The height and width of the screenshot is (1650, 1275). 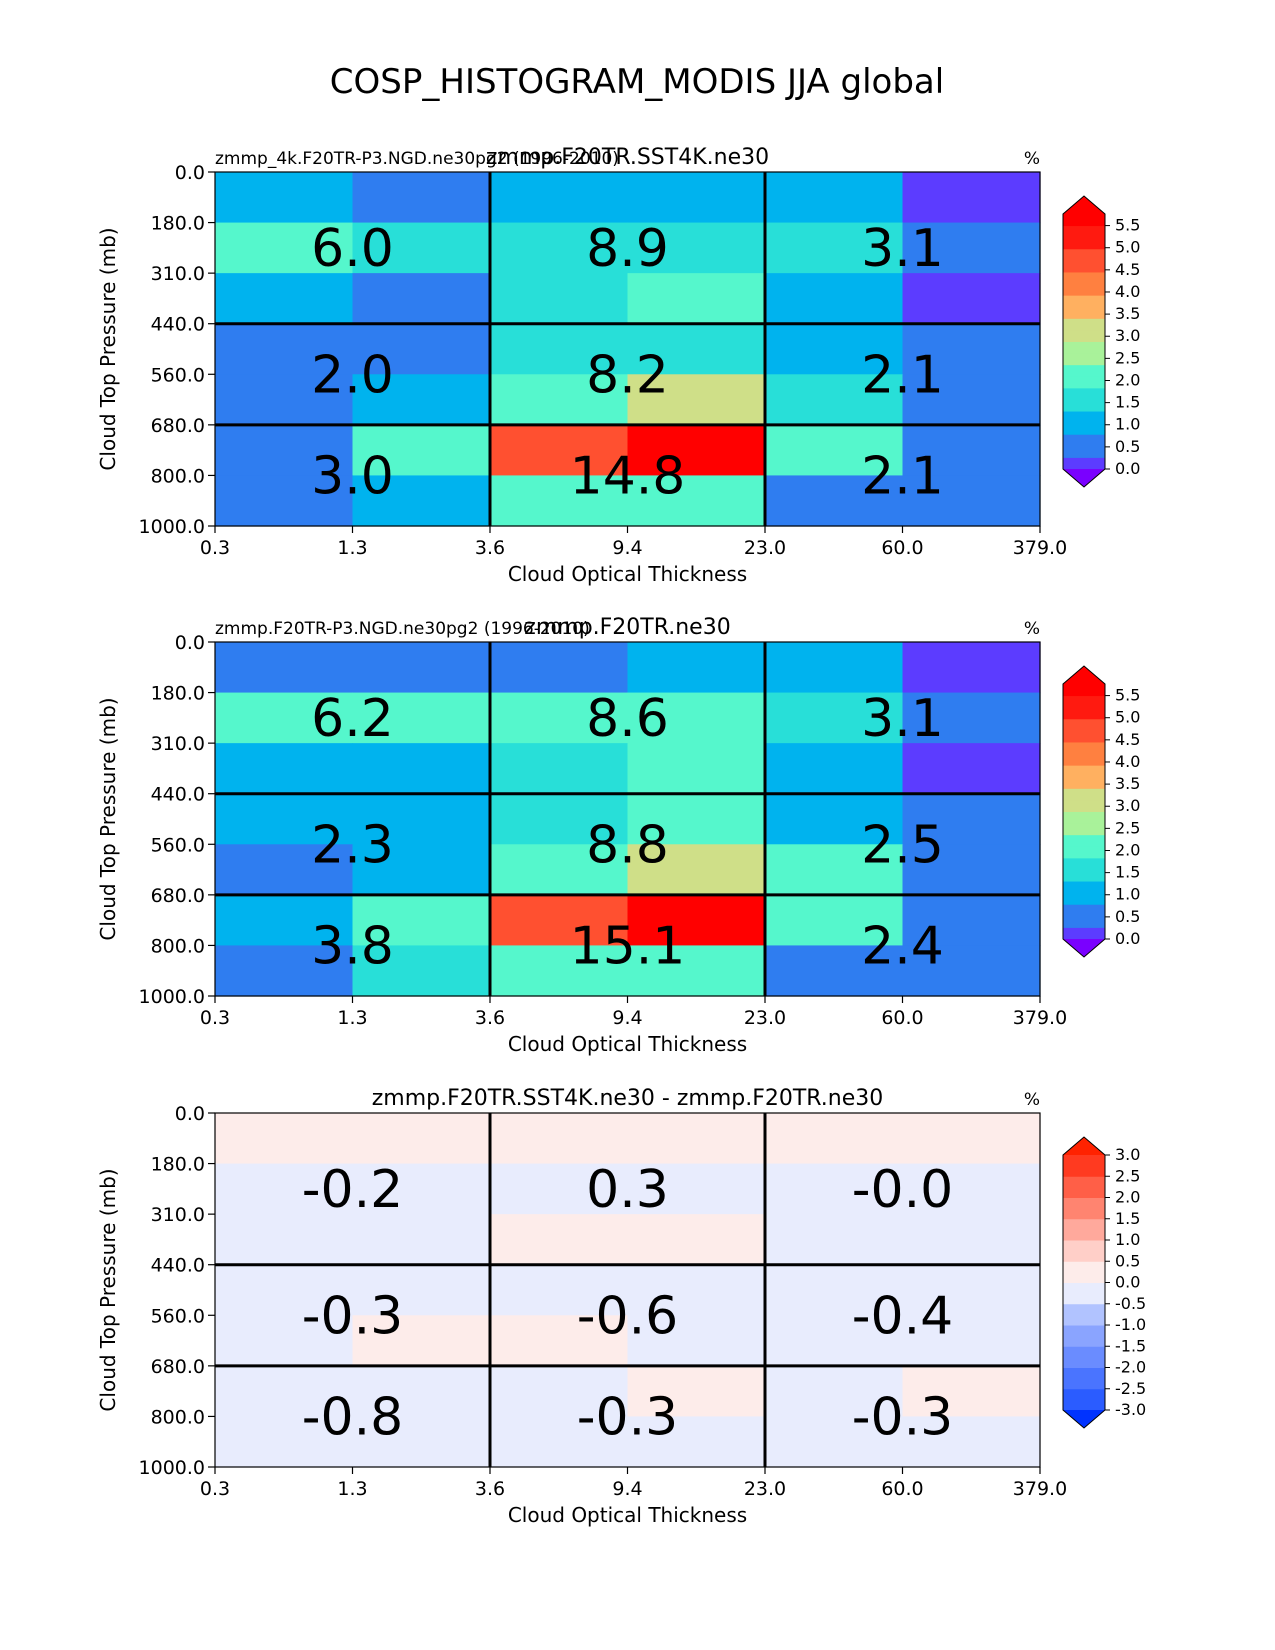 I want to click on group-sum-label: 8.8, so click(x=627, y=845).